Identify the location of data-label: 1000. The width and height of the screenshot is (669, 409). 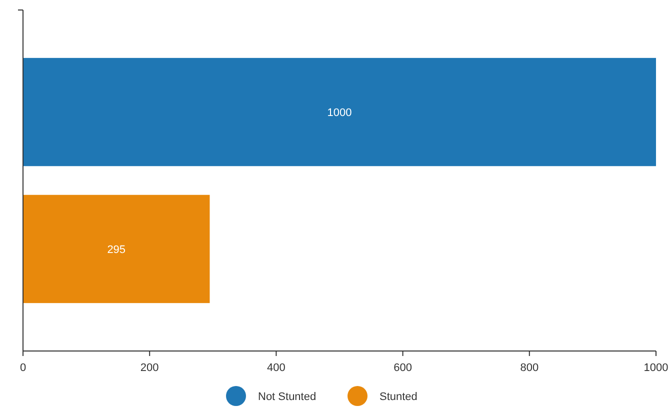
(339, 113).